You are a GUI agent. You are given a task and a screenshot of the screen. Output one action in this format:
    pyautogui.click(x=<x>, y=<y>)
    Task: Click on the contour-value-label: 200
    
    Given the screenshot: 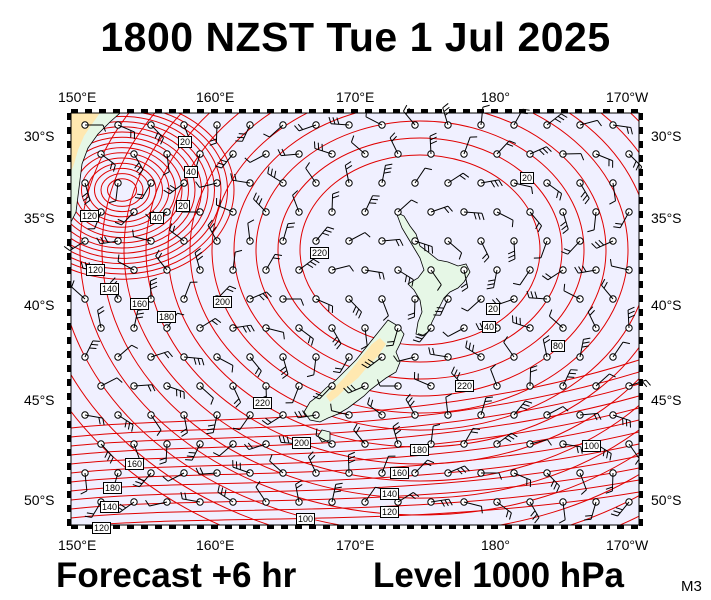 What is the action you would take?
    pyautogui.click(x=223, y=302)
    